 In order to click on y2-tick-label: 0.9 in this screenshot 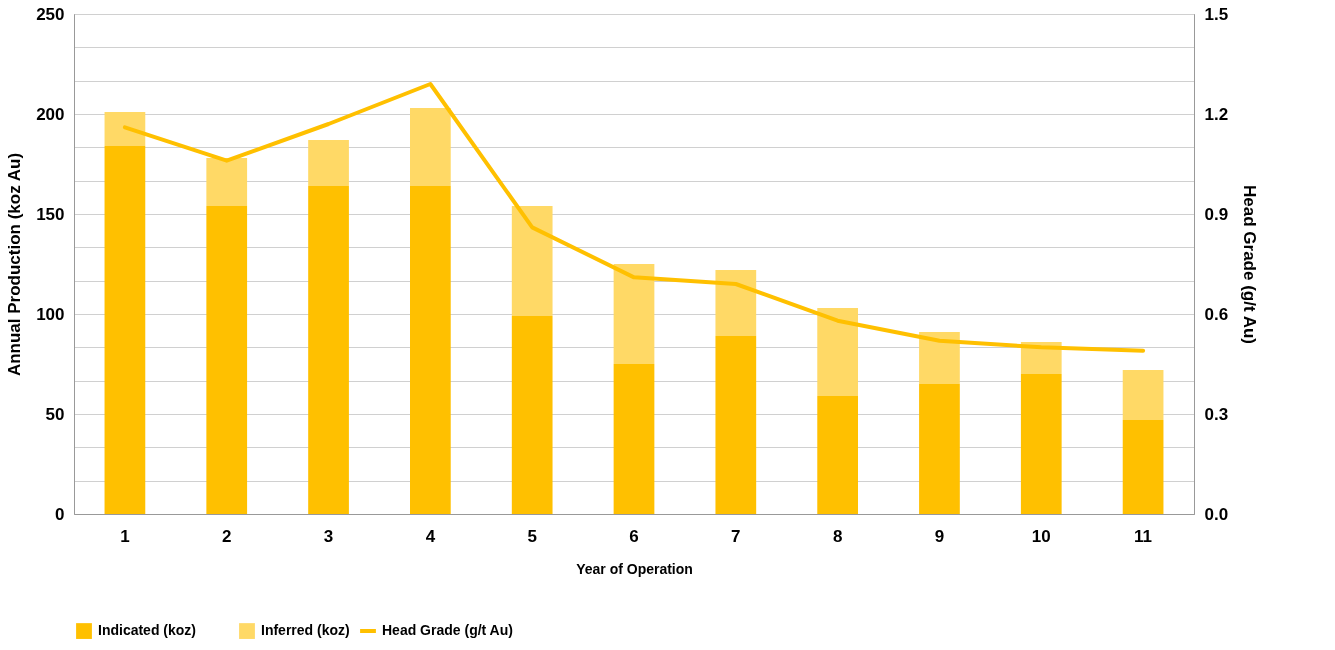, I will do `click(1216, 214)`.